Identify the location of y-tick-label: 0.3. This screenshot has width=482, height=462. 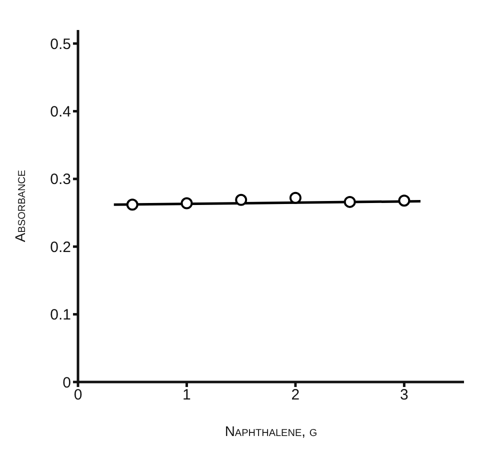
(60, 179).